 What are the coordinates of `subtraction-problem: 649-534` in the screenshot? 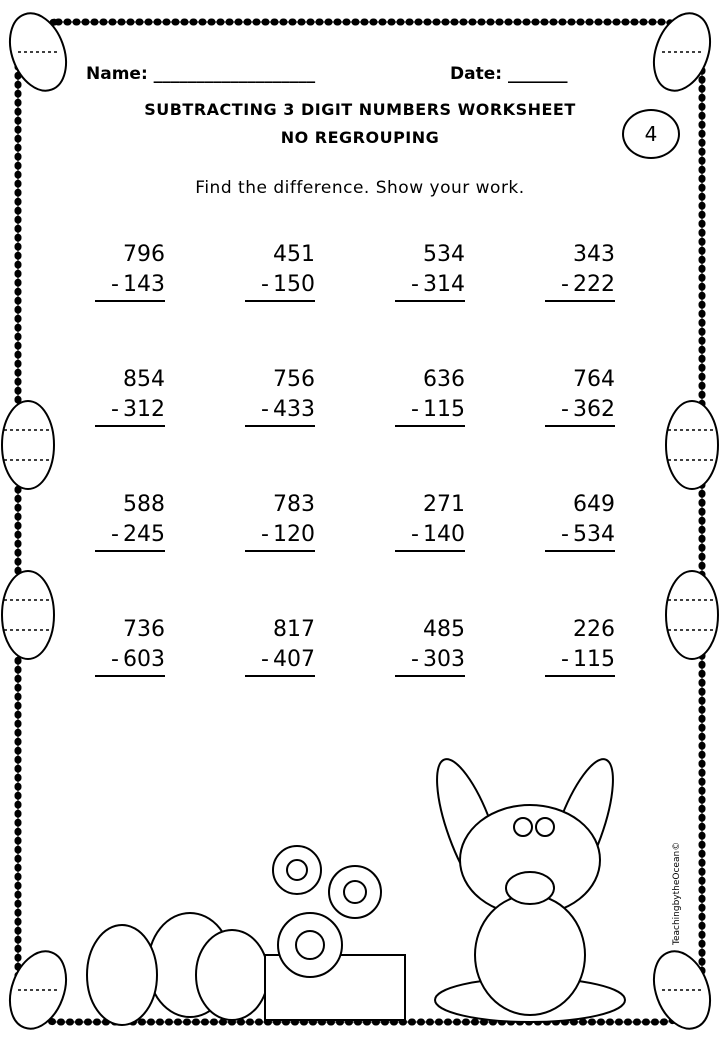 It's located at (580, 521).